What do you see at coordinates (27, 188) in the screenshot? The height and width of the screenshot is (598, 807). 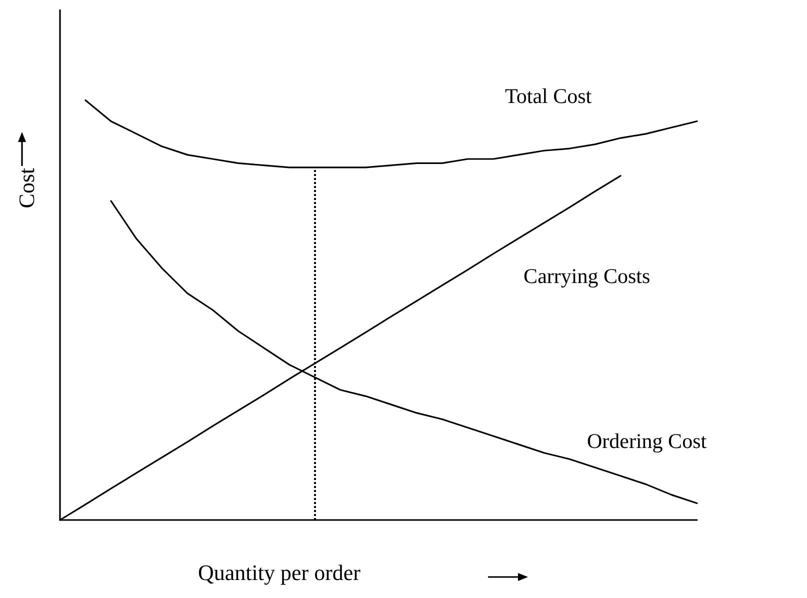 I see `y-axis-title: Cost` at bounding box center [27, 188].